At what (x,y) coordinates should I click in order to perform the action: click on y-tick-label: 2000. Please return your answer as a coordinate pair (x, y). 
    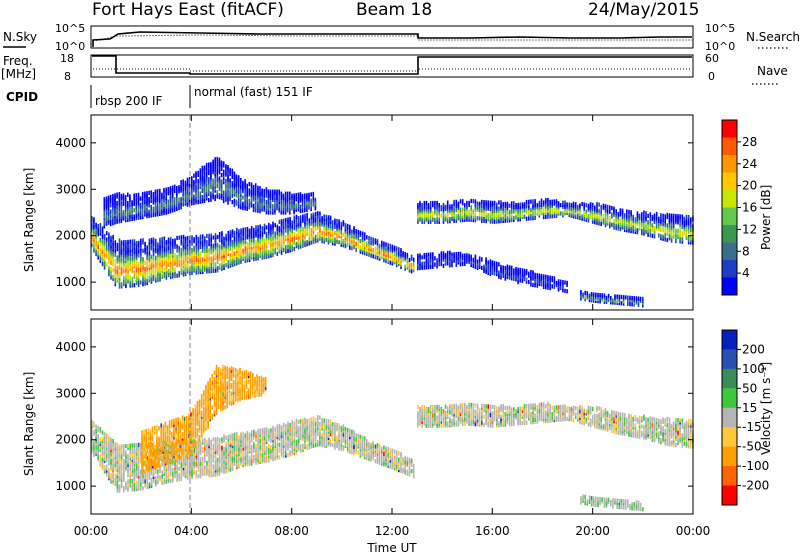
    Looking at the image, I should click on (70, 236).